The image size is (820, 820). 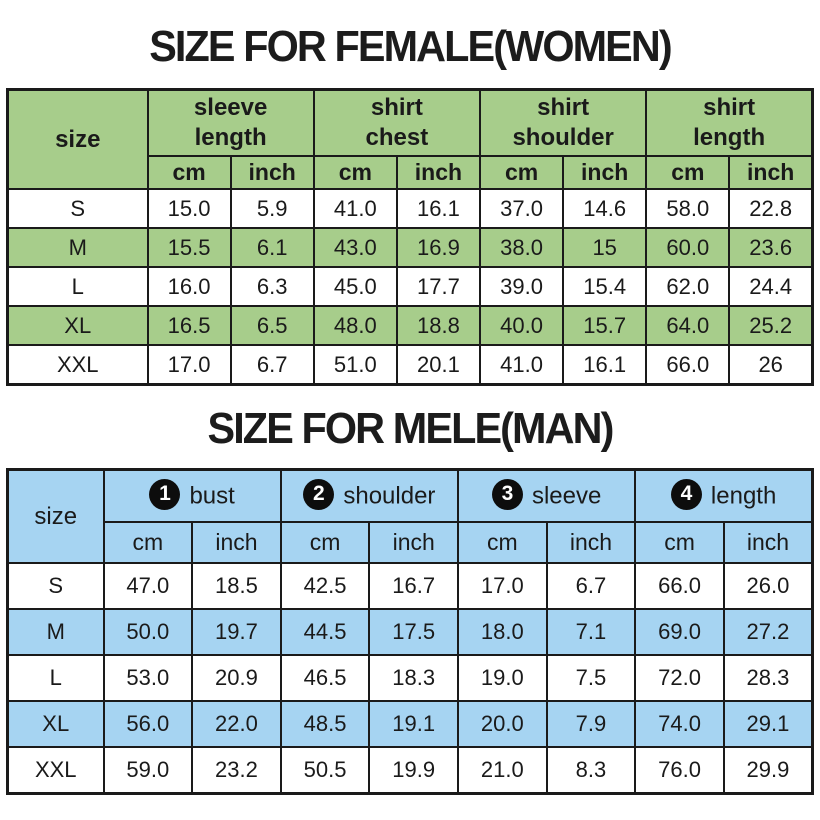 I want to click on value-cell: 76.0, so click(x=679, y=770).